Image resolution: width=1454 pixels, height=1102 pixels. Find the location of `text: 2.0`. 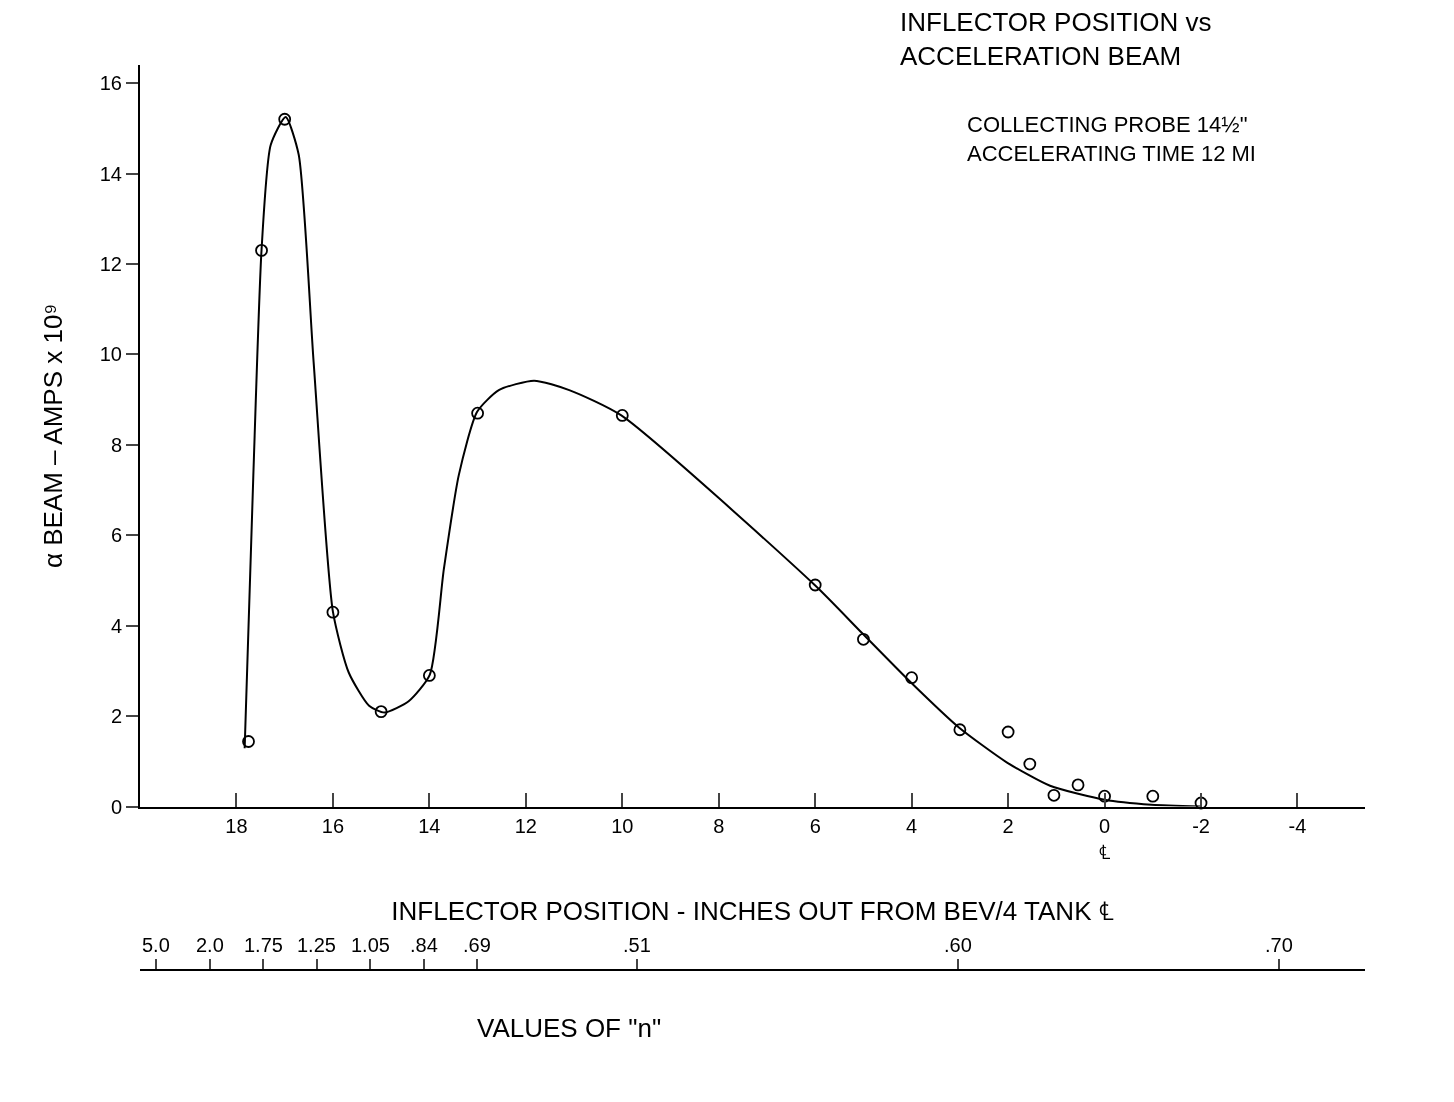

text: 2.0 is located at coordinates (210, 945).